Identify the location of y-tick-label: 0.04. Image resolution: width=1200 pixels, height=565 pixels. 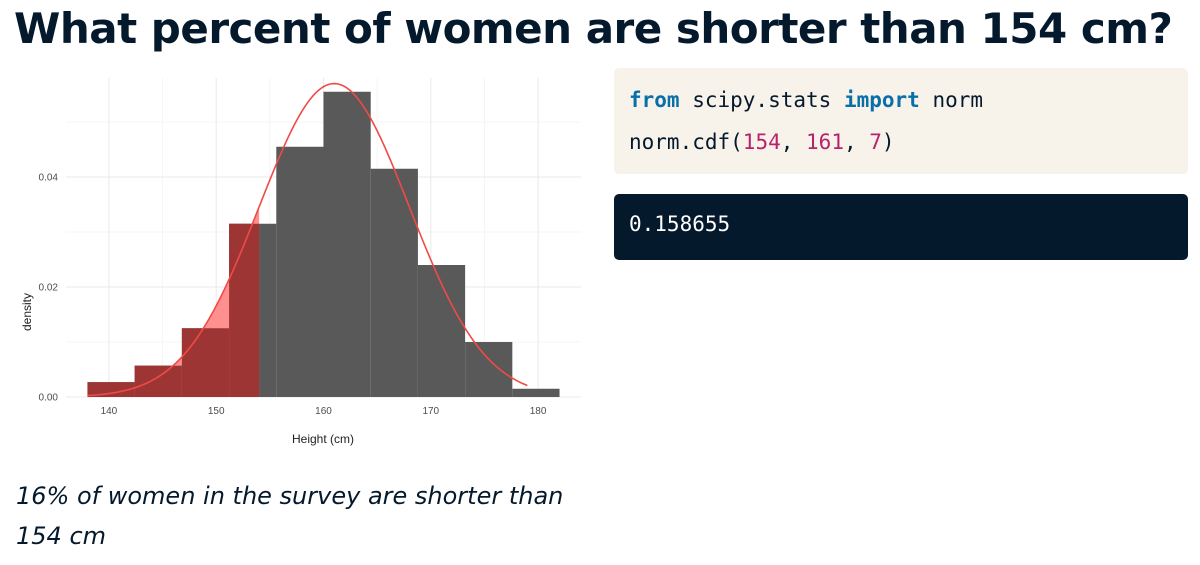
(49, 178).